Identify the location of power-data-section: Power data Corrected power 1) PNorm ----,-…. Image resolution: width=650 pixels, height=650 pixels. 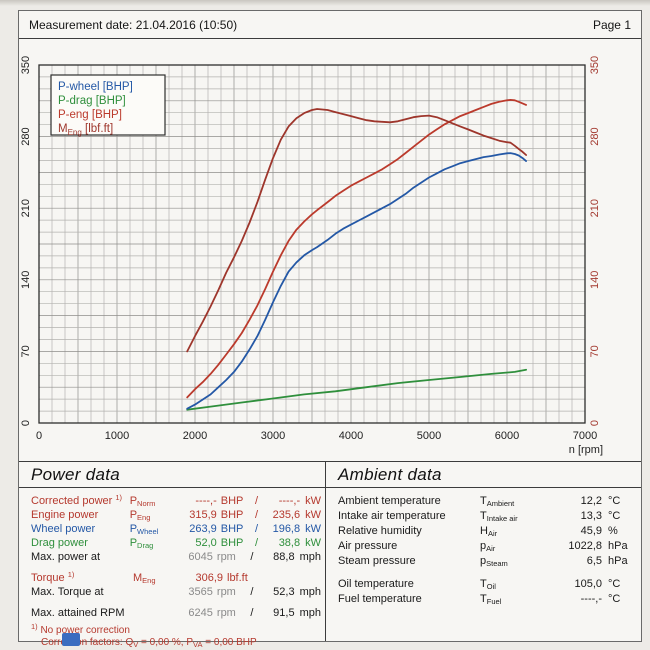
(172, 555).